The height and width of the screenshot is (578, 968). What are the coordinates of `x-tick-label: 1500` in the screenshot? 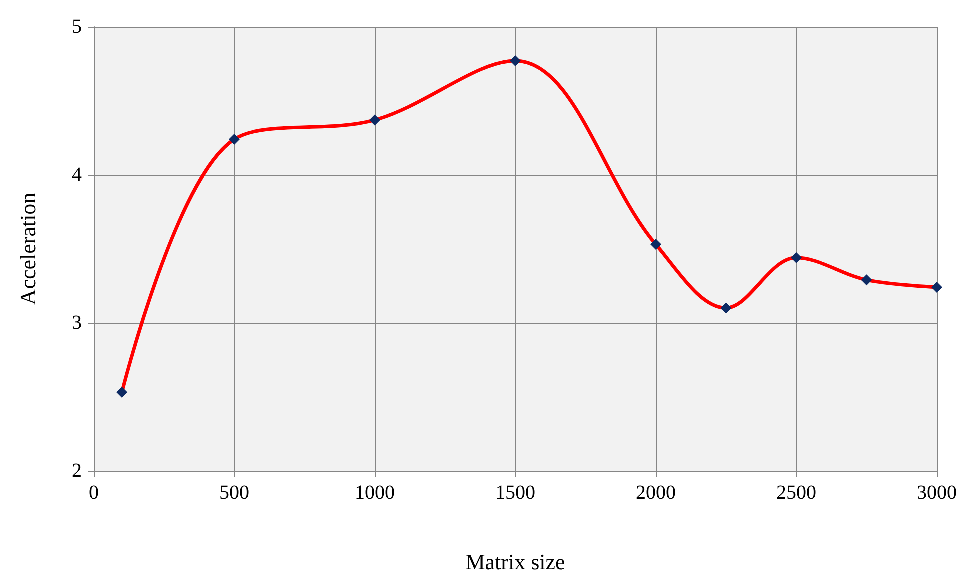 It's located at (516, 493).